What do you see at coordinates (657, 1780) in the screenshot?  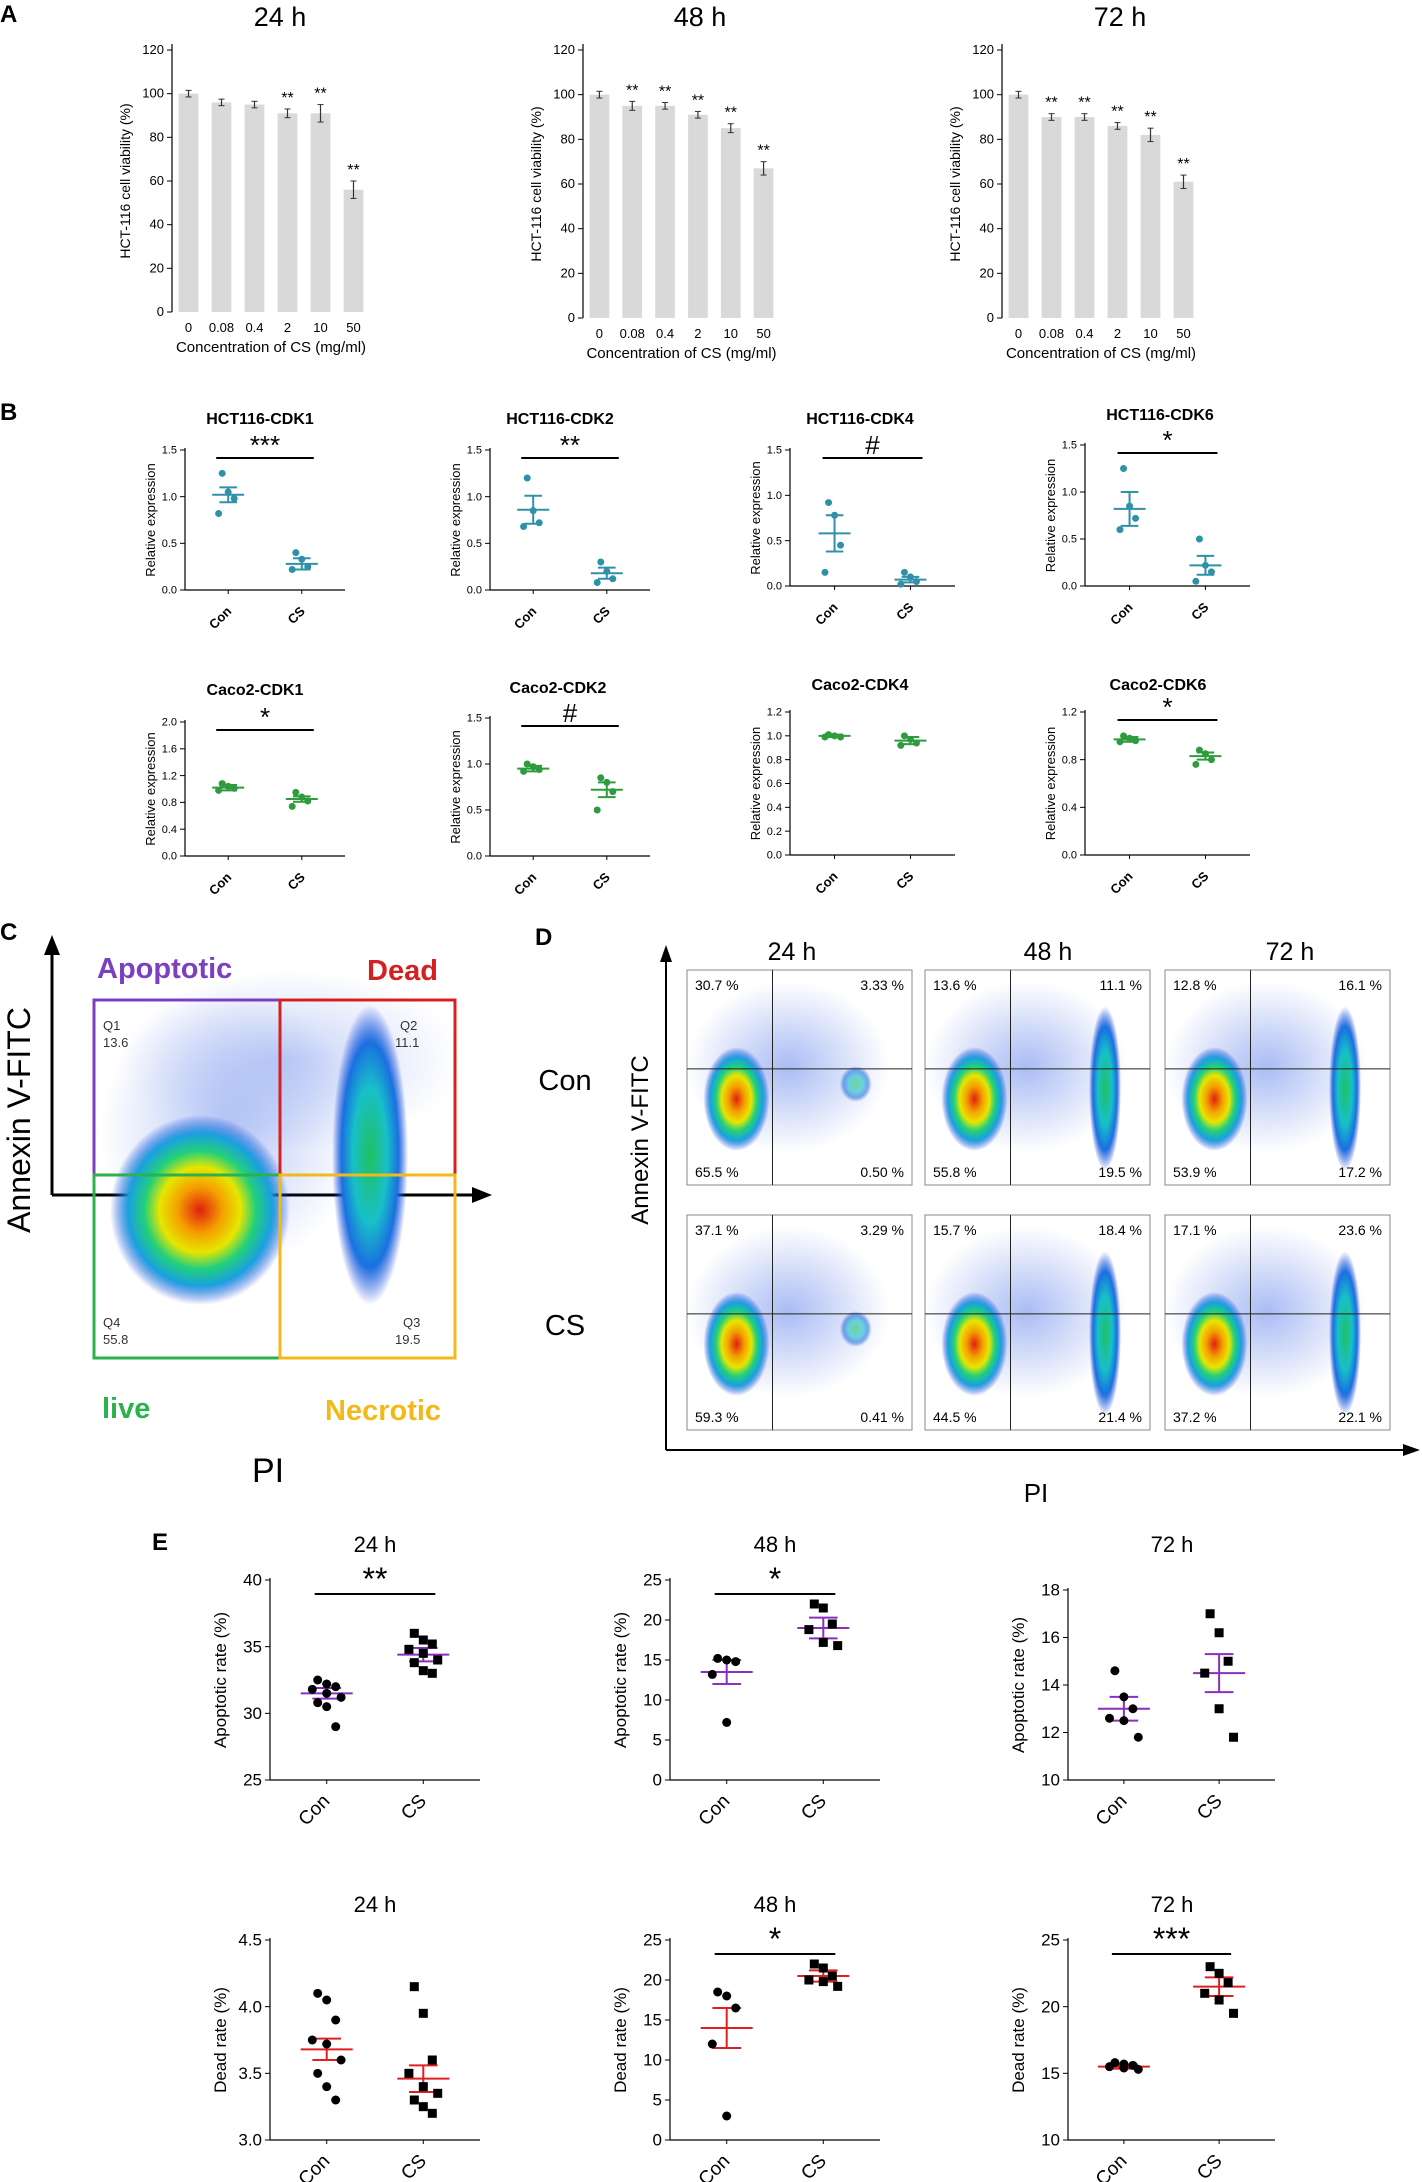 I see `y-tick-label: 0` at bounding box center [657, 1780].